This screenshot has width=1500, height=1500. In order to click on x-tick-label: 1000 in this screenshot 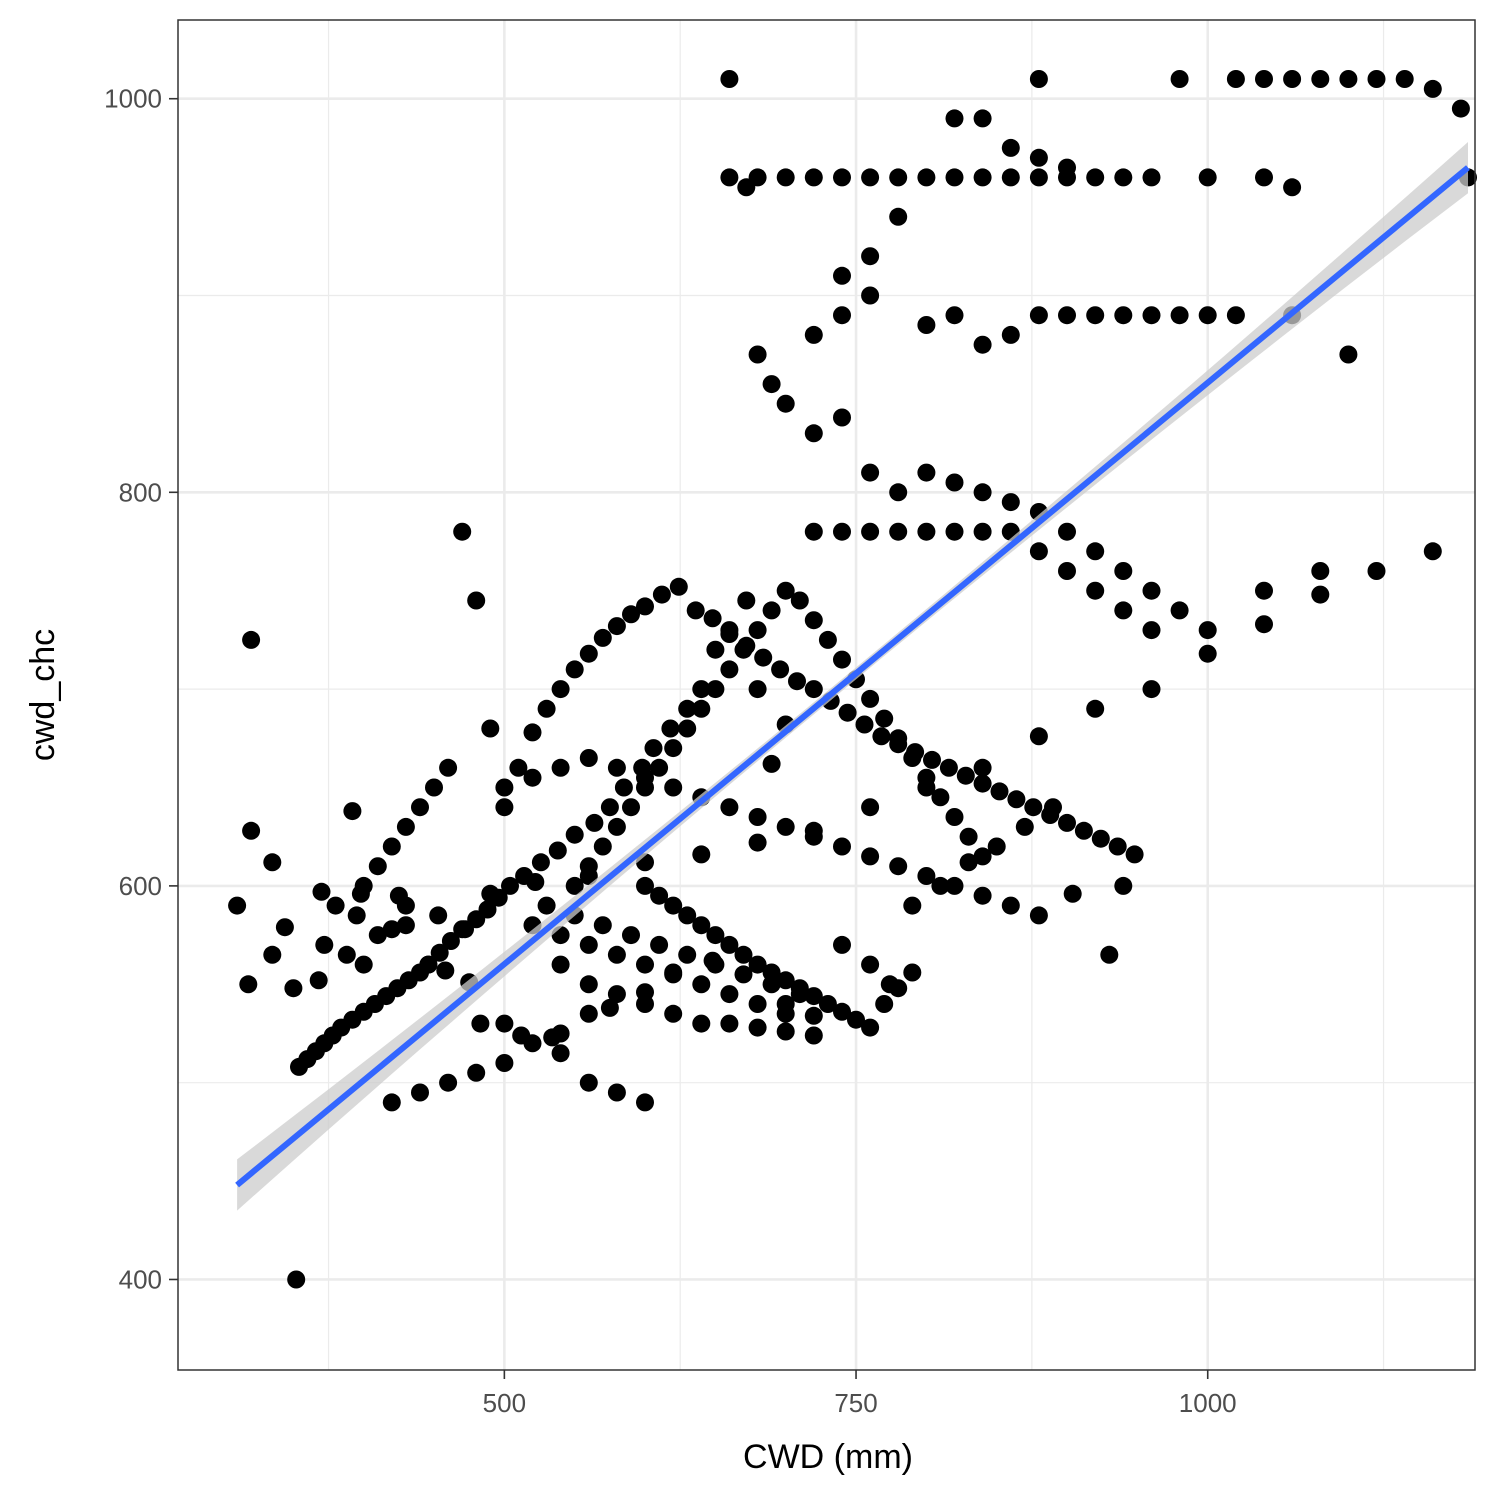, I will do `click(1208, 1403)`.